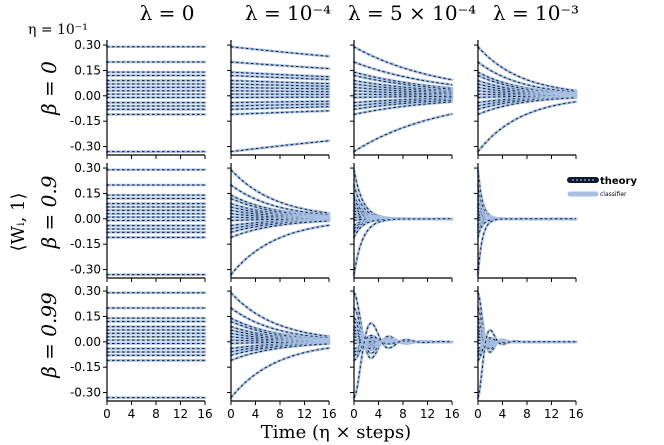 This screenshot has width=664, height=445. I want to click on subplot-r0-c2, so click(402, 99).